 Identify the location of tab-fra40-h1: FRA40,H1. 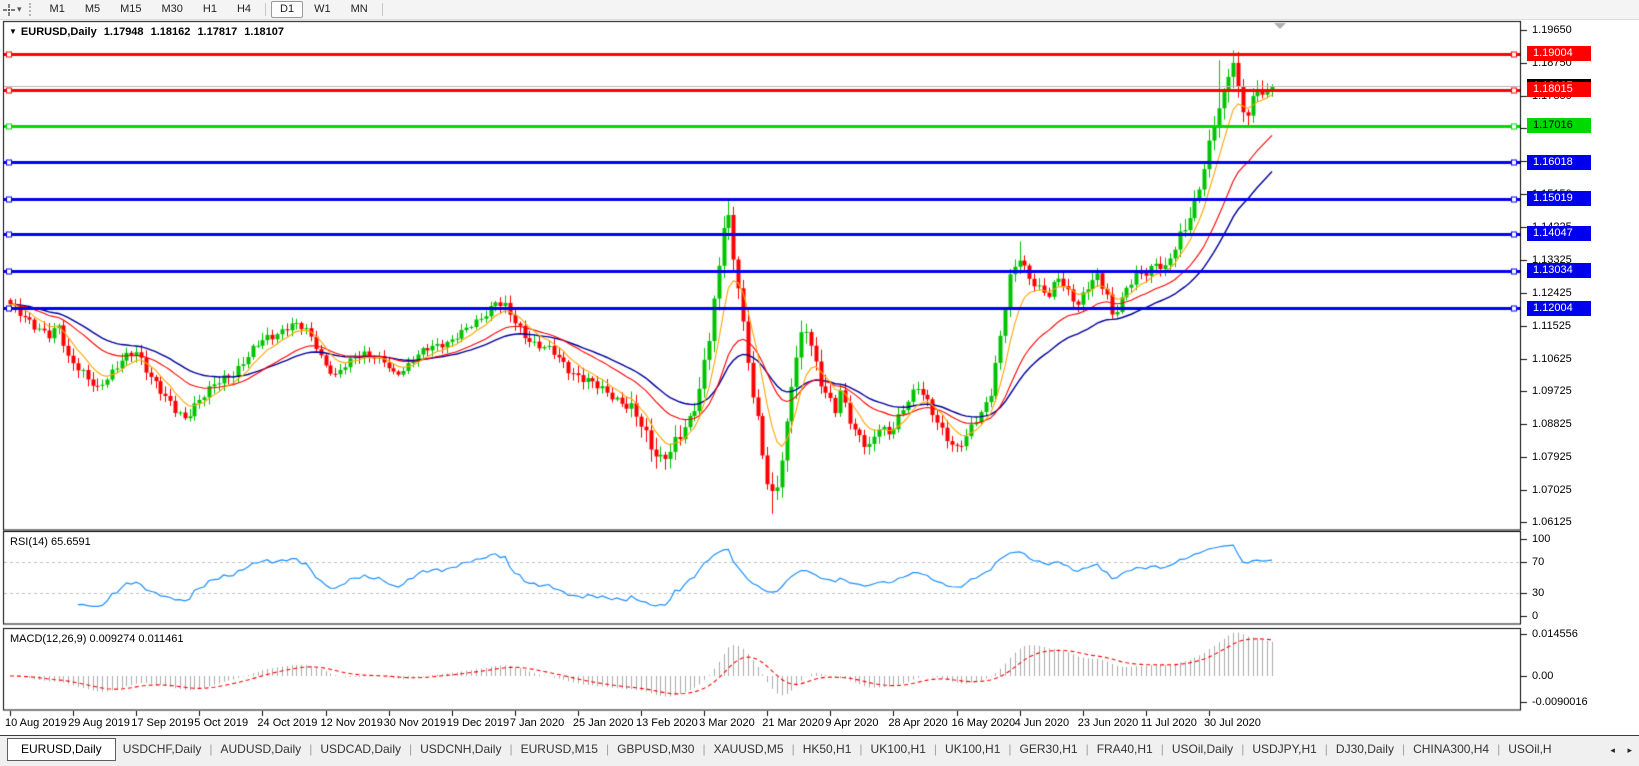
(1124, 749).